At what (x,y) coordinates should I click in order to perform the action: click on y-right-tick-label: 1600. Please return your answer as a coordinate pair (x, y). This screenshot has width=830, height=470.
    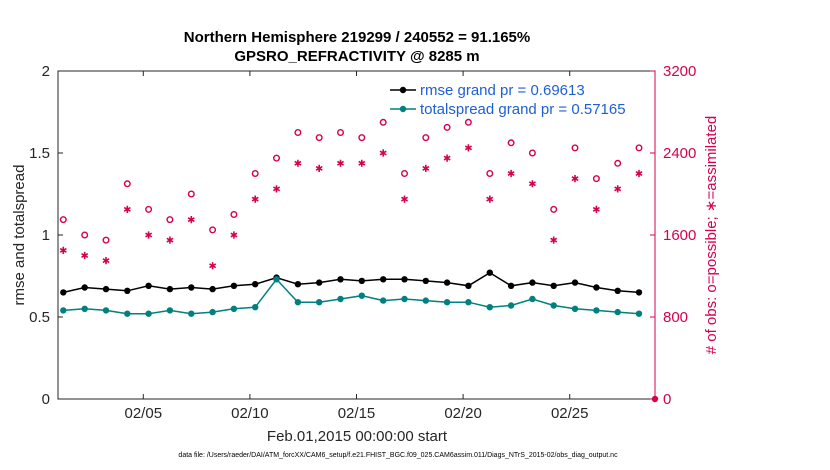
    Looking at the image, I should click on (679, 235).